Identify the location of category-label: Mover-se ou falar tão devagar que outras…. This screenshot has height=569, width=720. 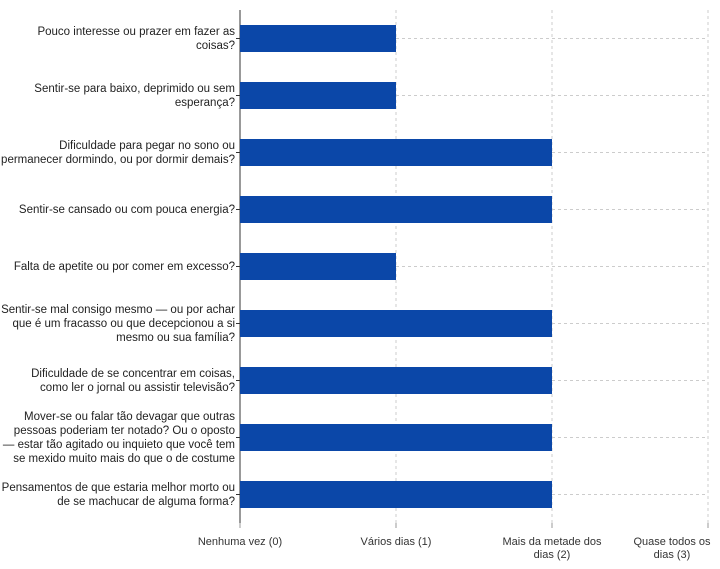
(118, 437).